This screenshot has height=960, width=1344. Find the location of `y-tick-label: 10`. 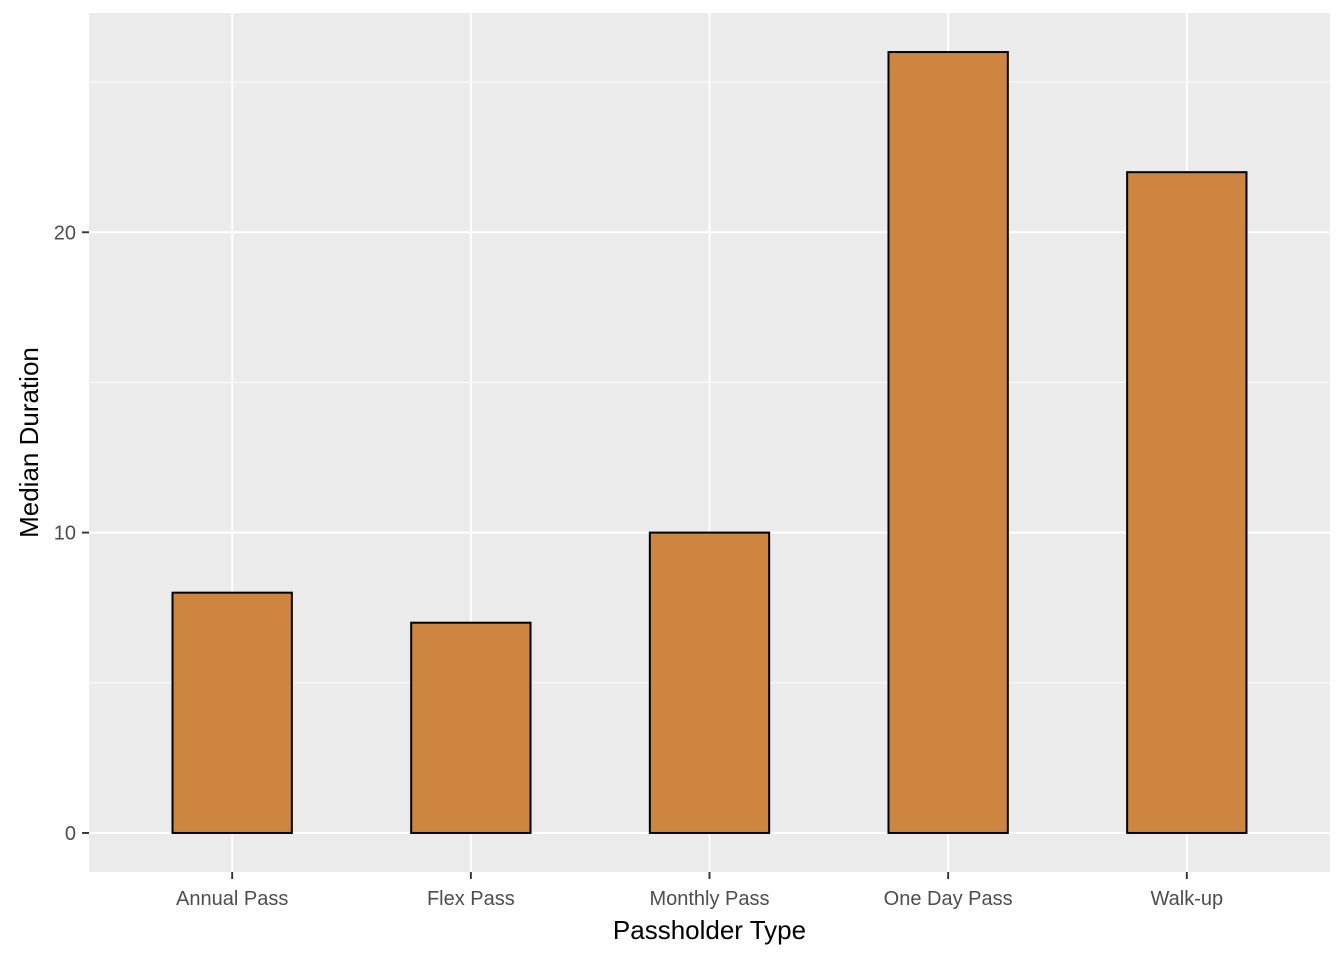

y-tick-label: 10 is located at coordinates (65, 534).